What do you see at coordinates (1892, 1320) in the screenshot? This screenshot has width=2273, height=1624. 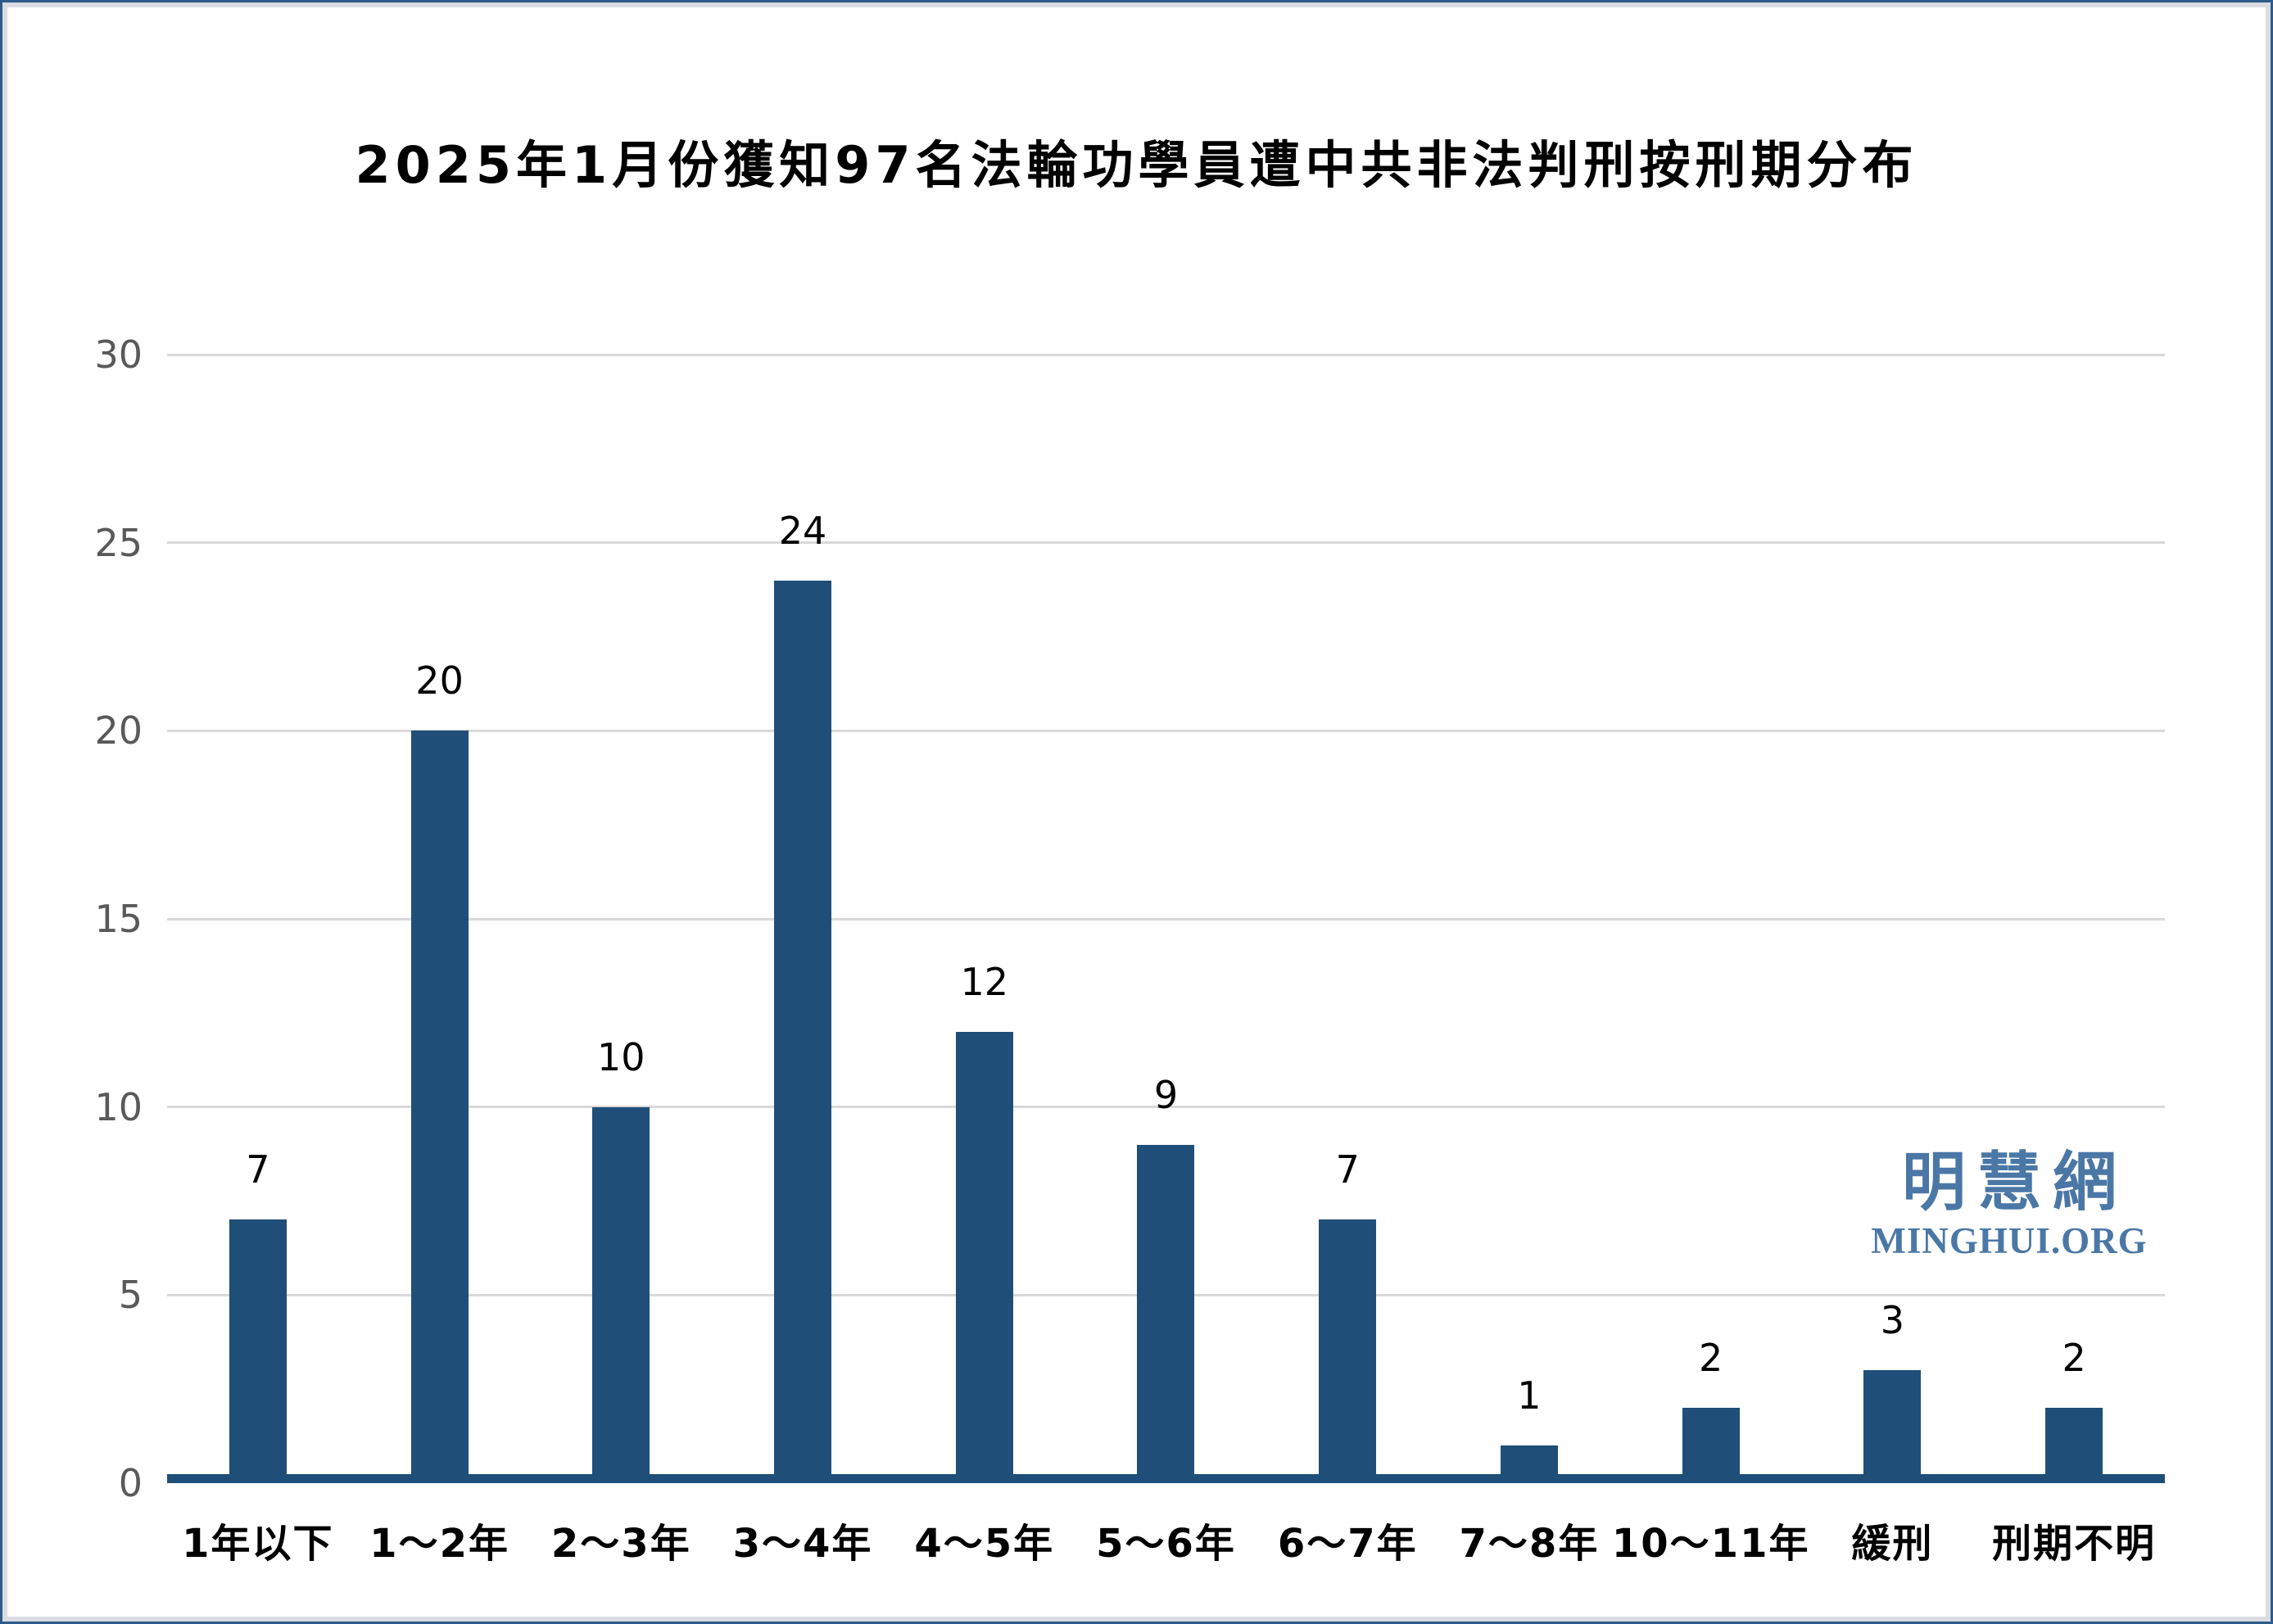 I see `bar-value-label: 3` at bounding box center [1892, 1320].